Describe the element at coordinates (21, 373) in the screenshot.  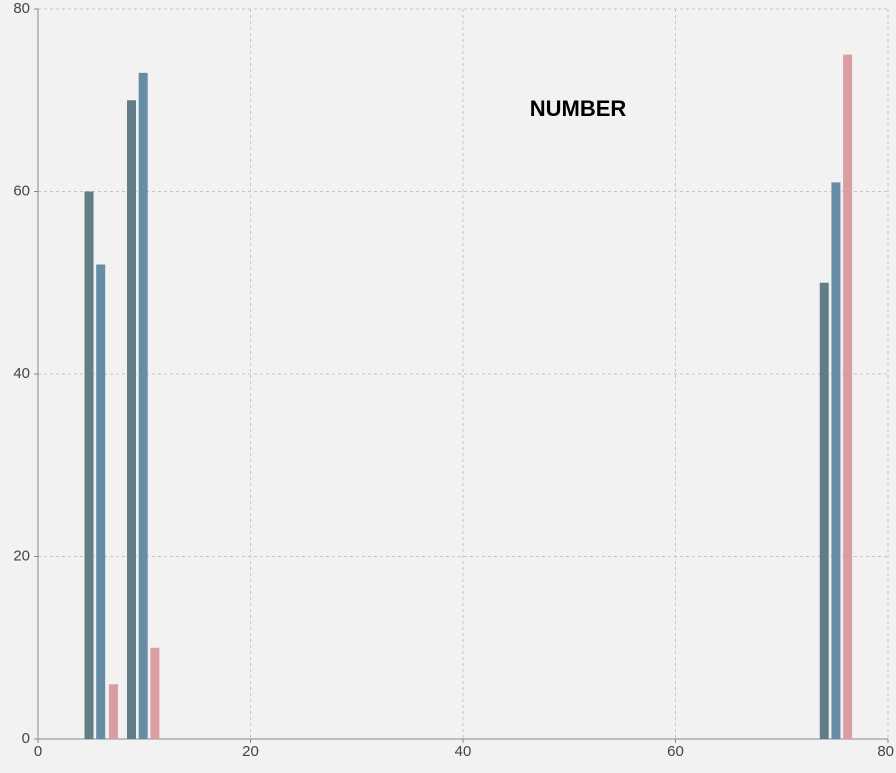
I see `y-tick-label: 40` at that location.